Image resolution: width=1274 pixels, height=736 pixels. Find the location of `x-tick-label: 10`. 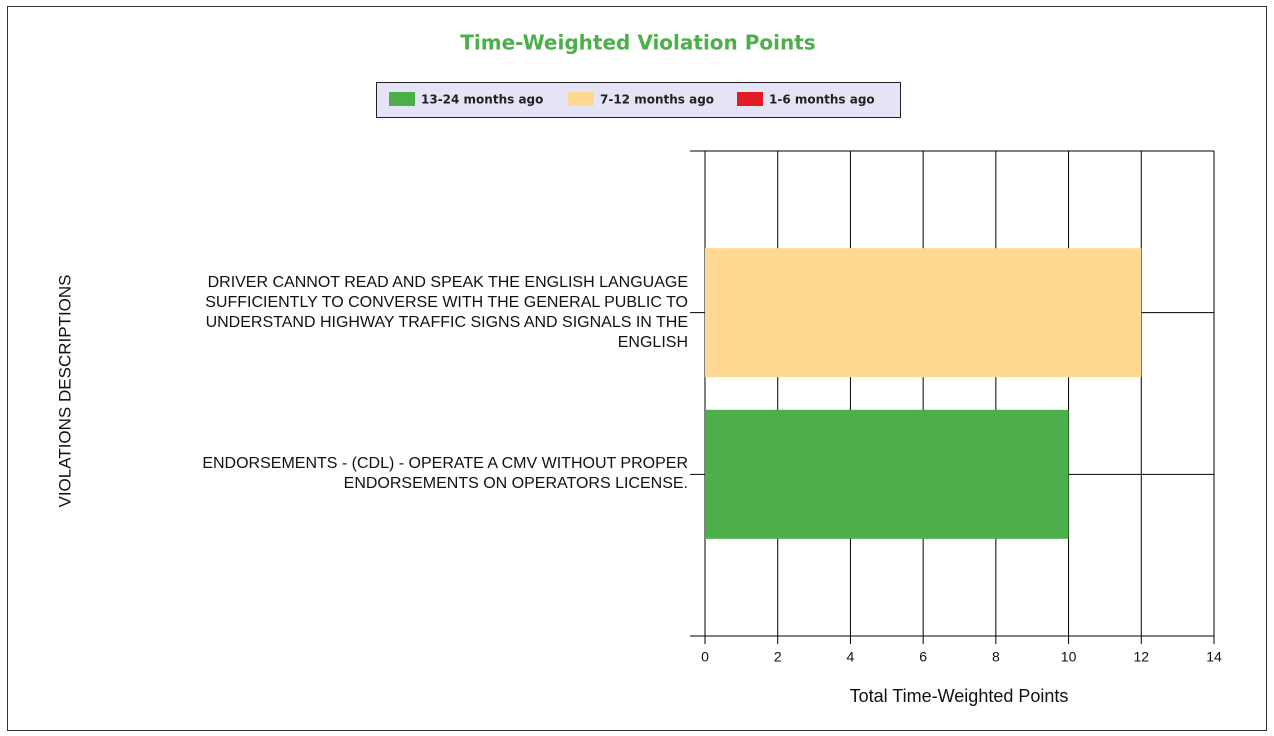

x-tick-label: 10 is located at coordinates (1069, 657).